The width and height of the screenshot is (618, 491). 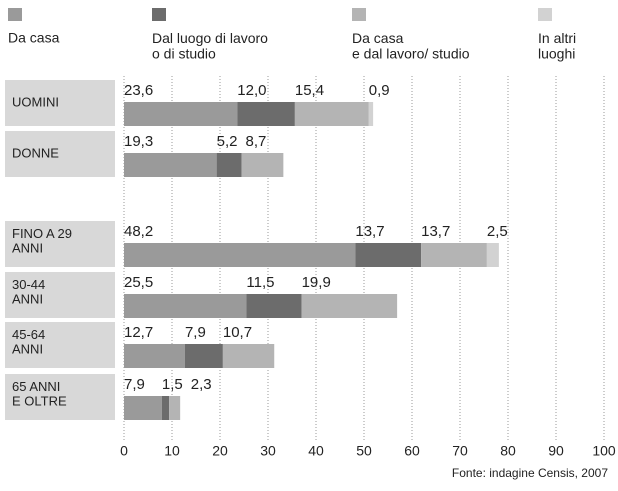 I want to click on x-tick-label: 70, so click(x=460, y=451).